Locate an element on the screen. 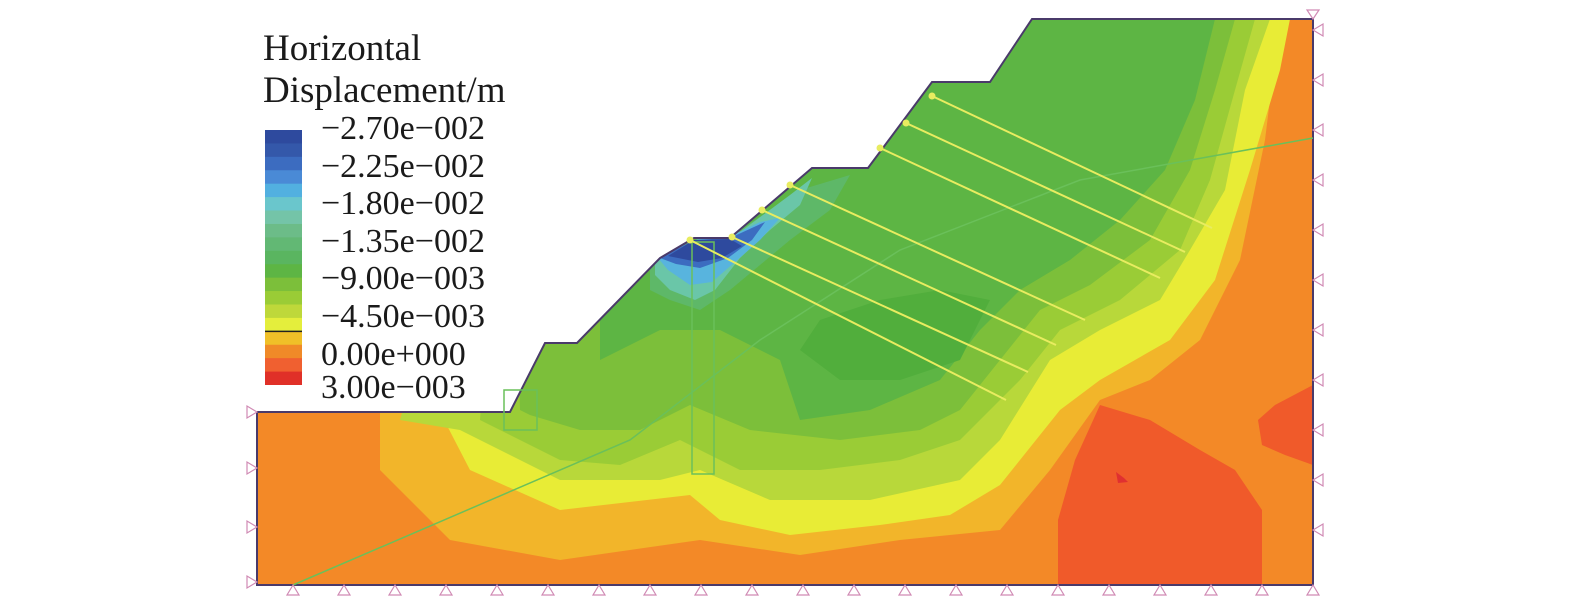 This screenshot has height=610, width=1575. legend-label-6: −4.50e−003 is located at coordinates (403, 316).